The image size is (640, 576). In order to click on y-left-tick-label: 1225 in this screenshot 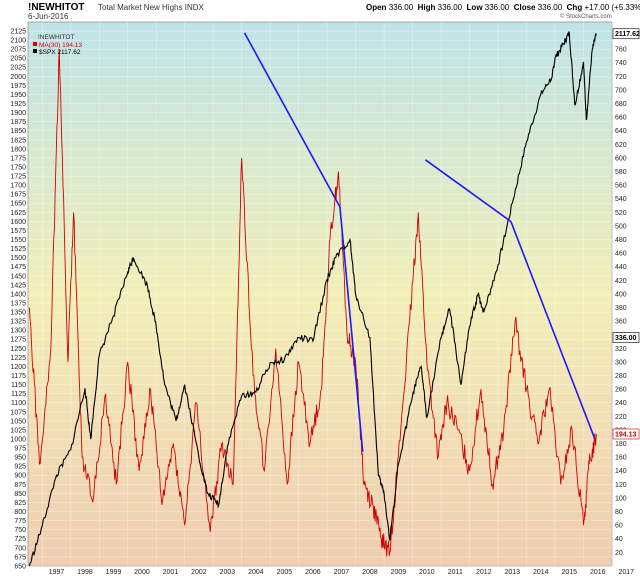, I will do `click(18, 358)`.